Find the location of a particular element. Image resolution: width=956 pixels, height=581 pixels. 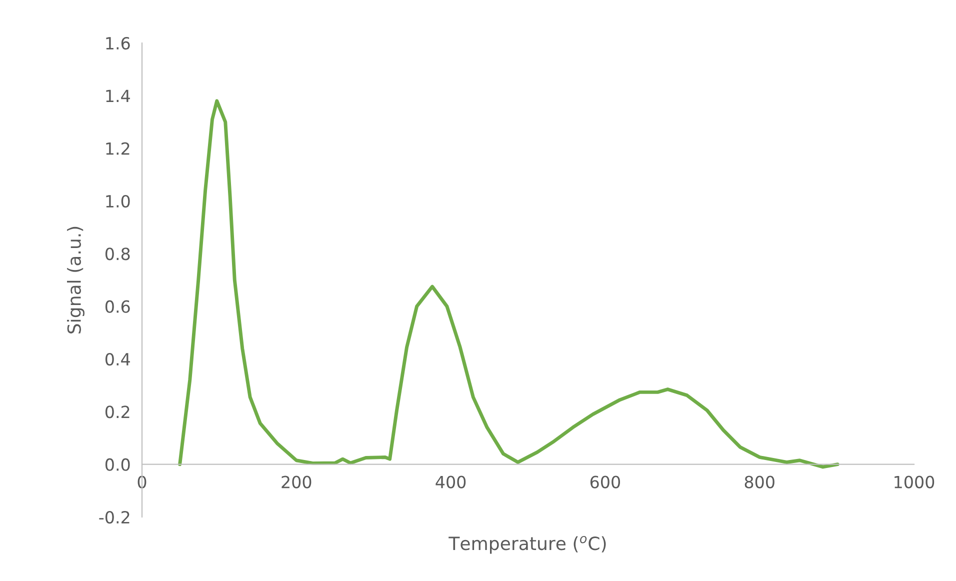

y-tick-label: 1.0 is located at coordinates (118, 201).